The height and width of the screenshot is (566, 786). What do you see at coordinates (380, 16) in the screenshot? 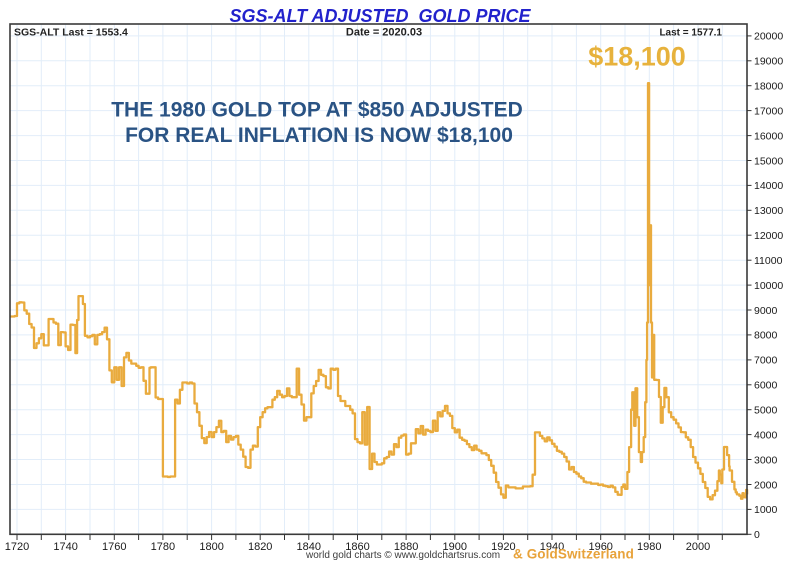
I see `svg-text: SGS-ALT ADJUSTED GOLD PRICE` at bounding box center [380, 16].